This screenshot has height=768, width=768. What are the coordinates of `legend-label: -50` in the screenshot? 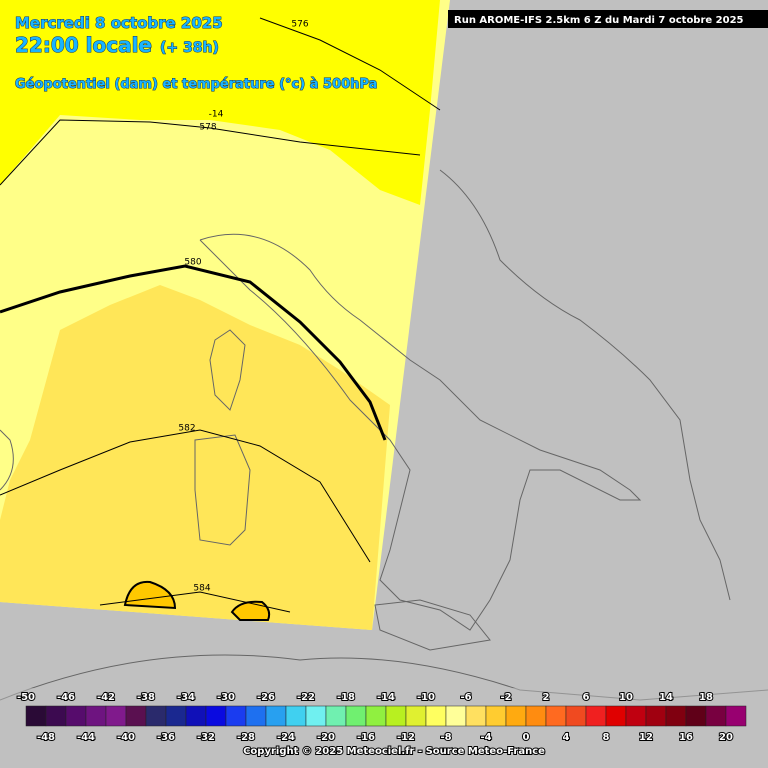 It's located at (26, 697).